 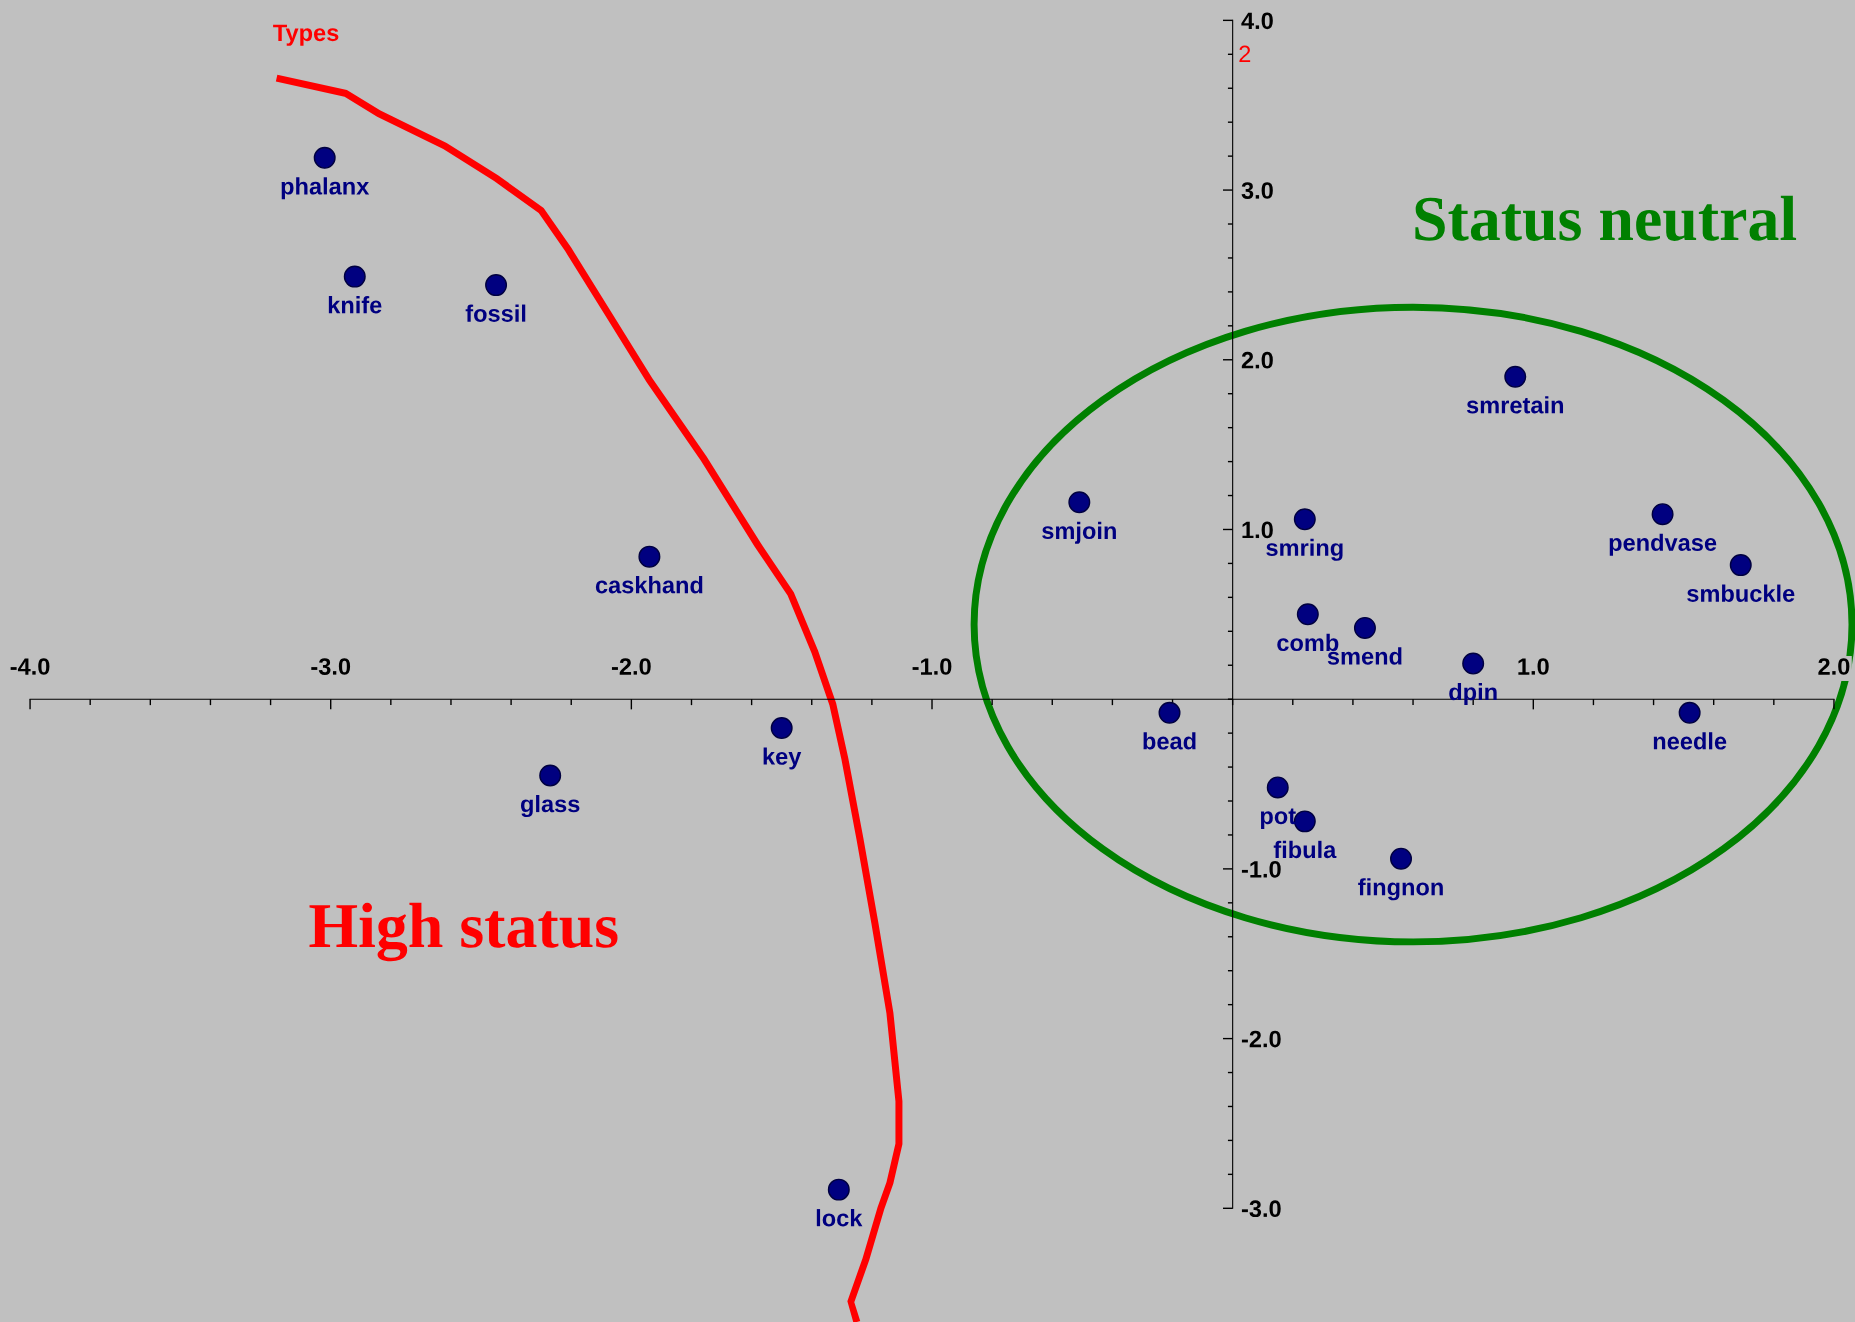 I want to click on y-tick-label: 2.0, so click(x=1257, y=360).